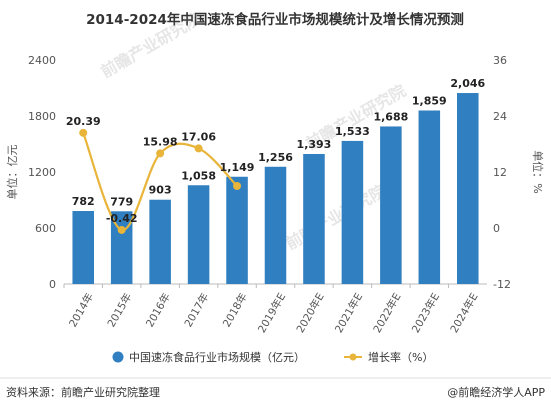 The image size is (551, 412). What do you see at coordinates (314, 144) in the screenshot?
I see `bar-value-label: 1,393` at bounding box center [314, 144].